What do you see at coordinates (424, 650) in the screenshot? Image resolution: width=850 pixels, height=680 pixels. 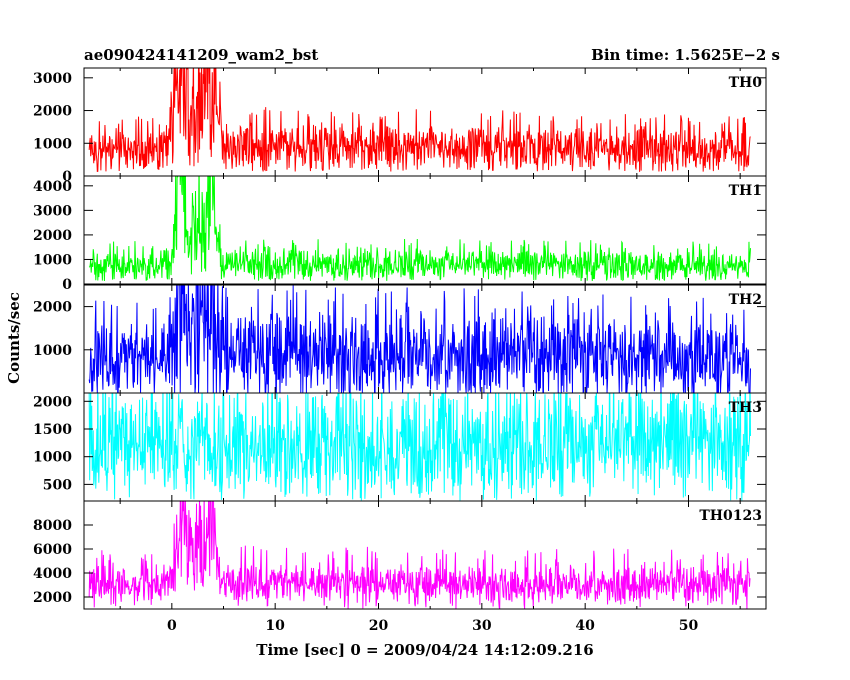 I see `x-axis-label: Time [sec] 0 = 2009/04/24 14:12:09.216` at bounding box center [424, 650].